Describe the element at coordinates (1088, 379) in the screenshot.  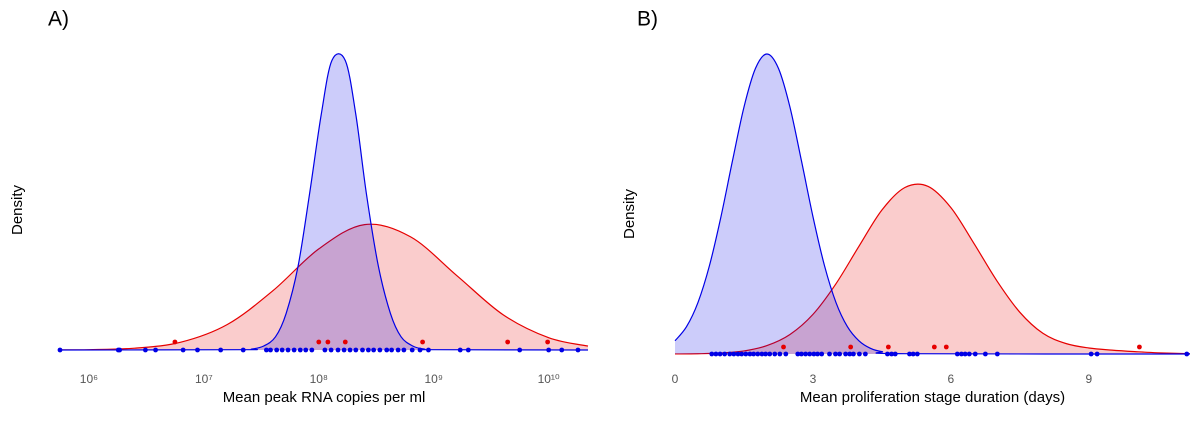
I see `x-tick-label: 9` at that location.